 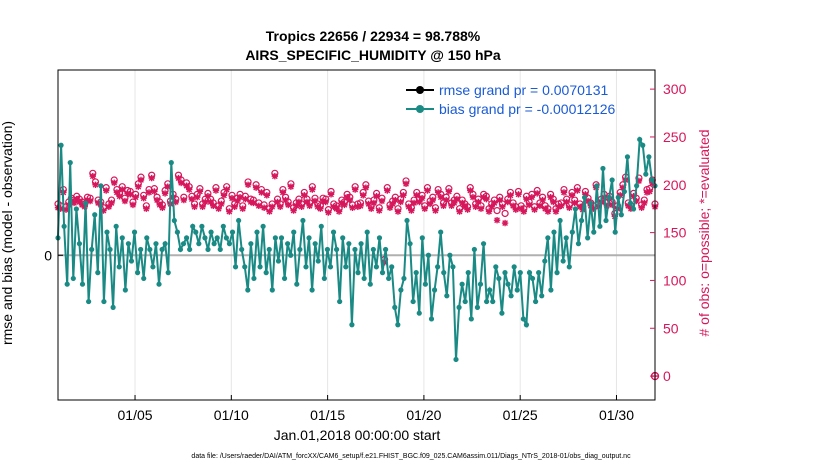 I want to click on x-tick-label: 01/30, so click(x=616, y=415).